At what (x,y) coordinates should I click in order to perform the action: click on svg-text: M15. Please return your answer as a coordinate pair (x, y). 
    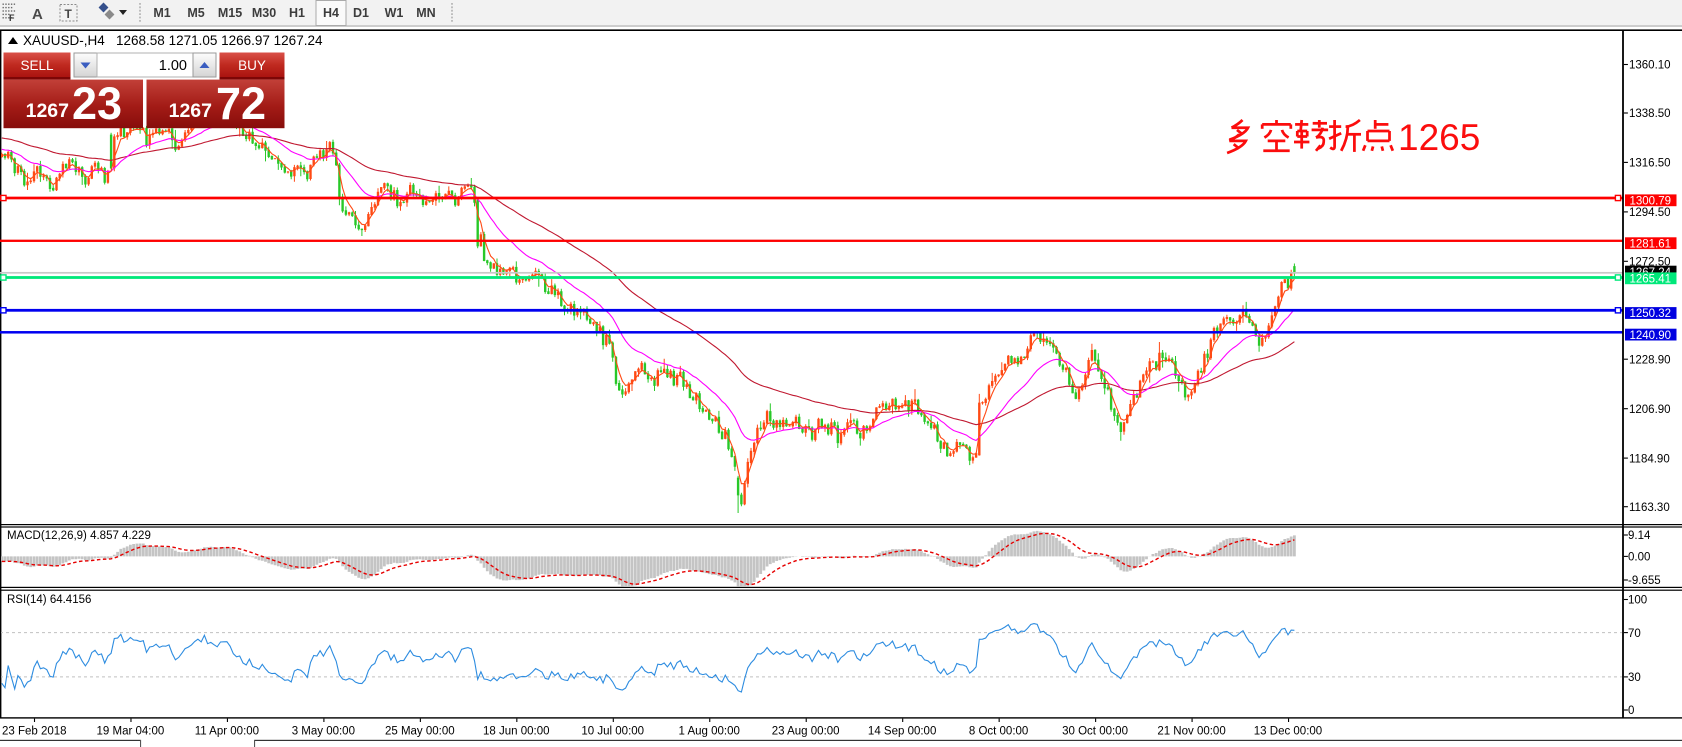
    Looking at the image, I should click on (230, 13).